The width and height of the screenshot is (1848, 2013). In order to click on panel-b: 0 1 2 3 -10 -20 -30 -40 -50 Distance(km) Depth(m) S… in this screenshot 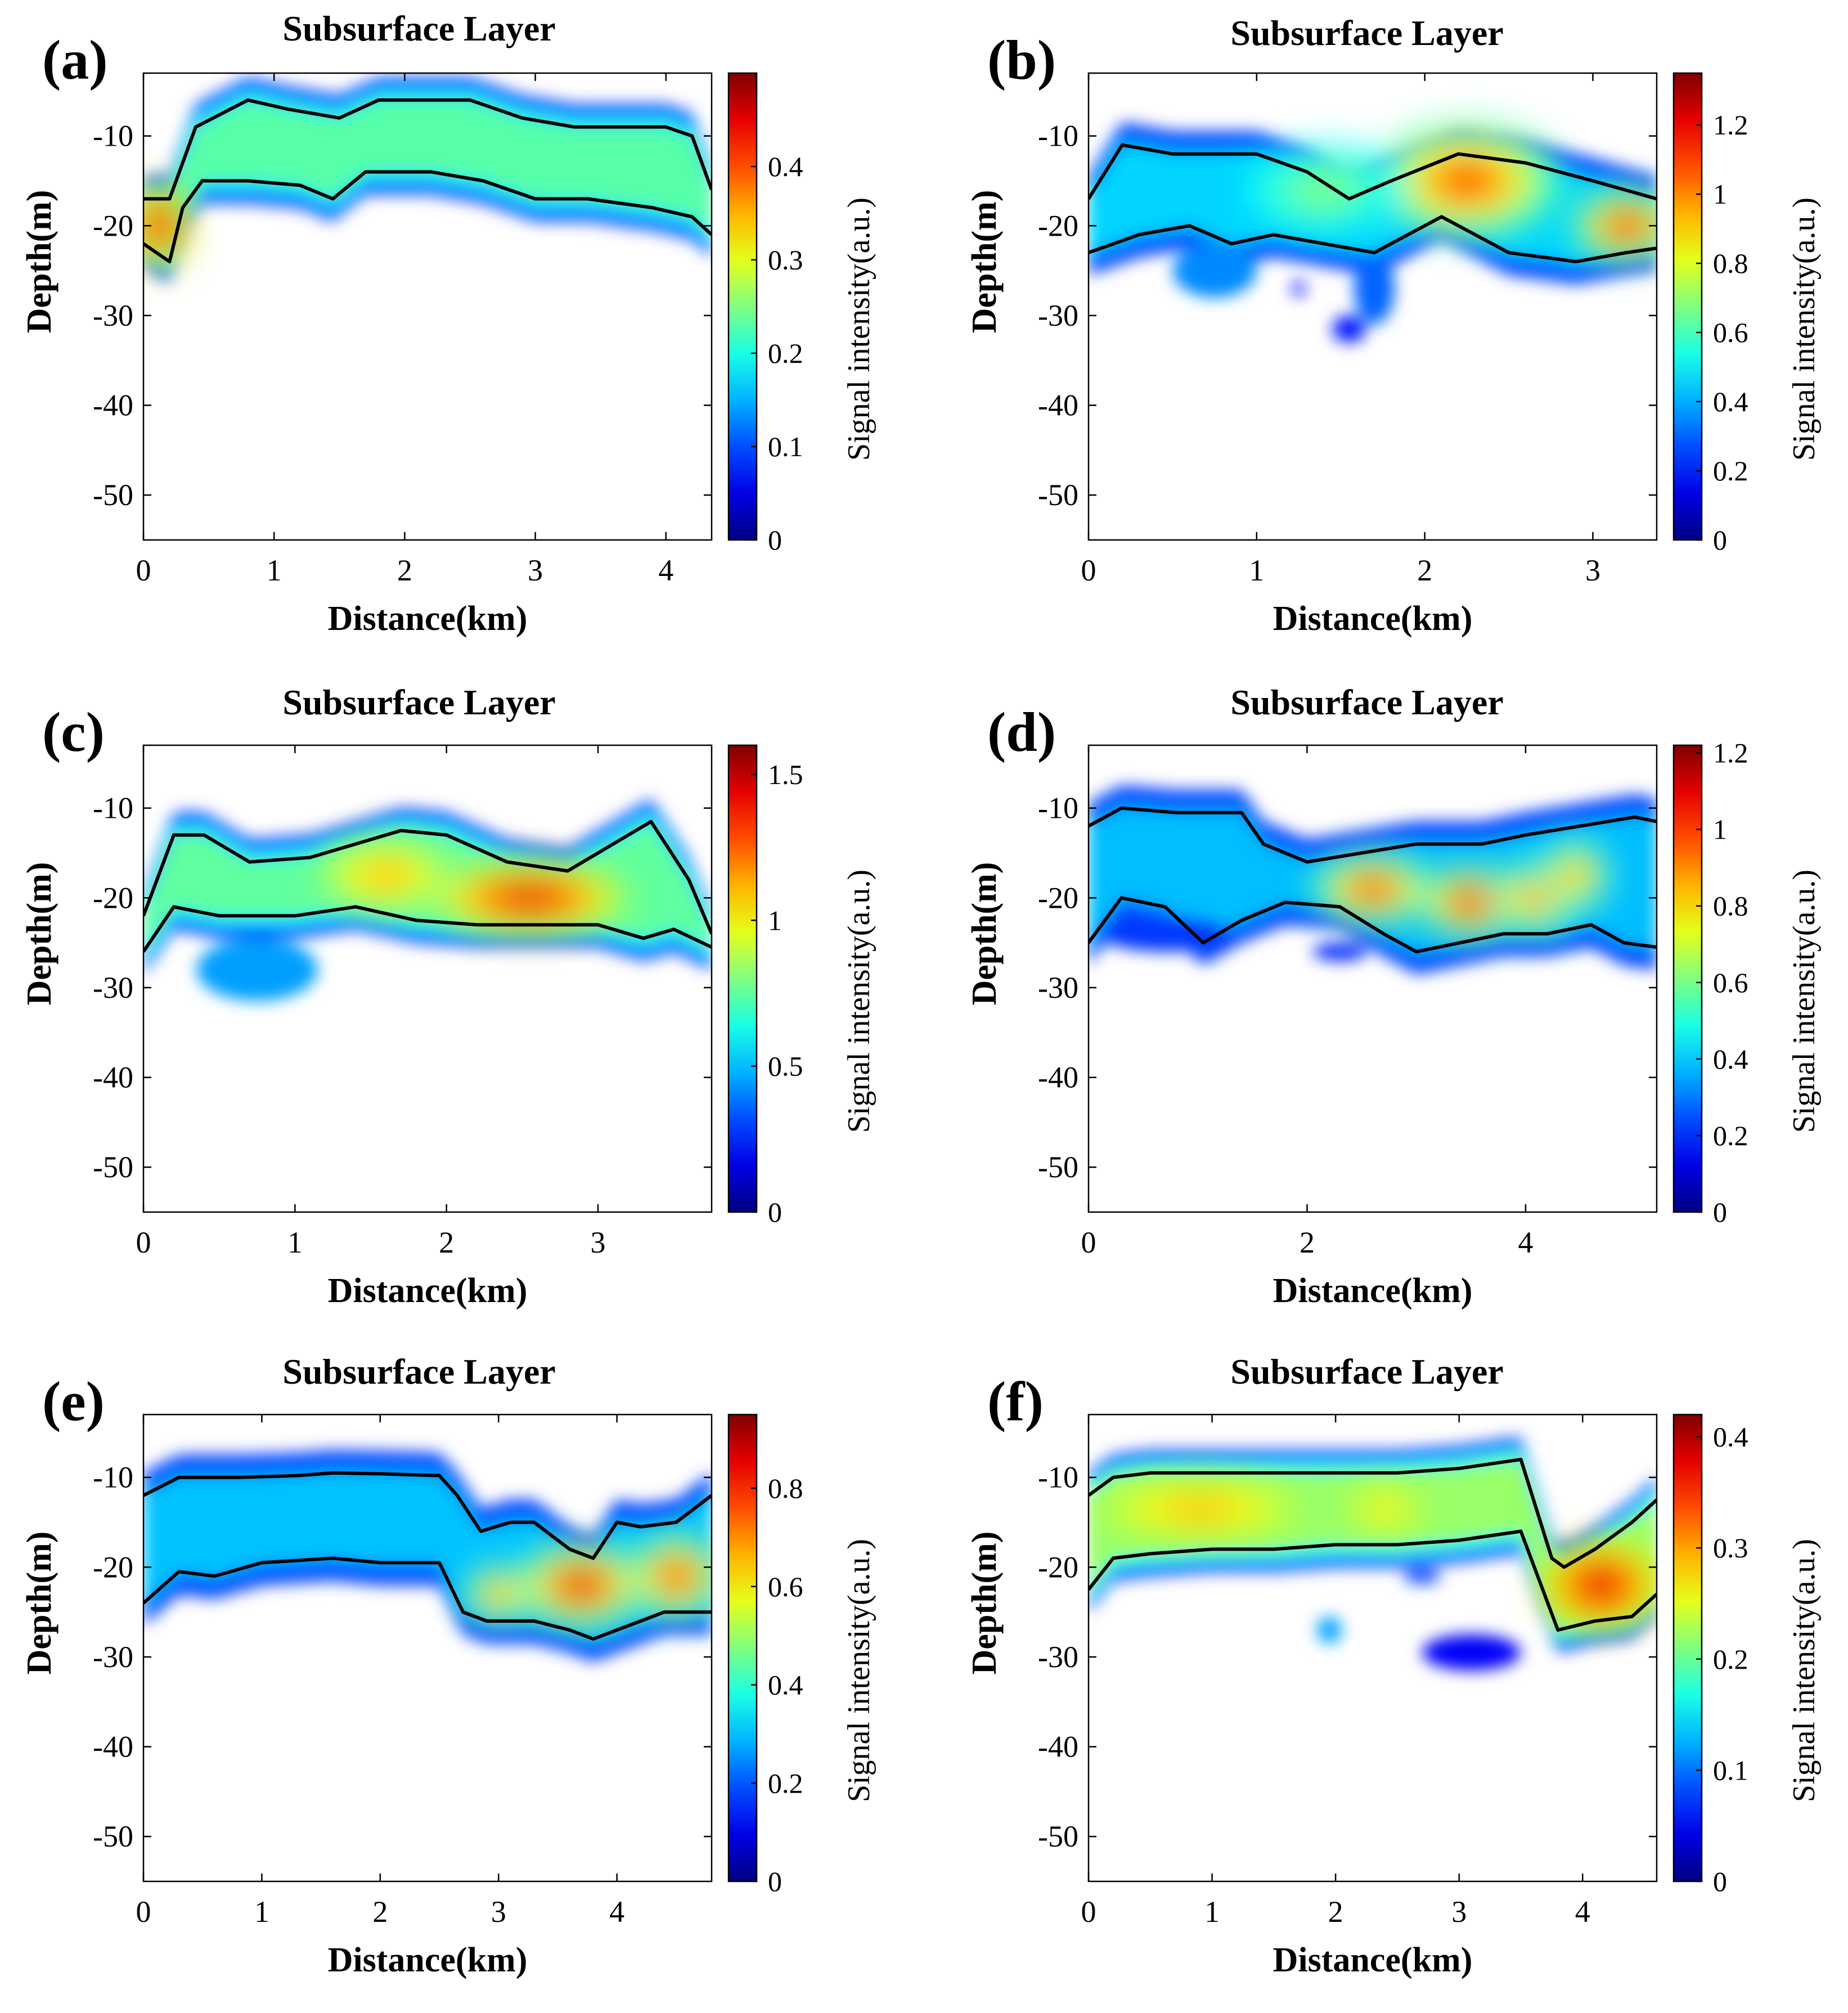, I will do `click(1393, 325)`.